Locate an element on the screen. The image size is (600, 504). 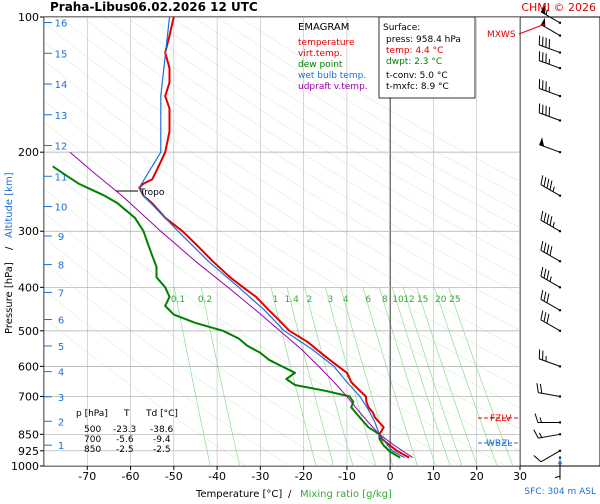
x-tick-label: 30 is located at coordinates (520, 476).